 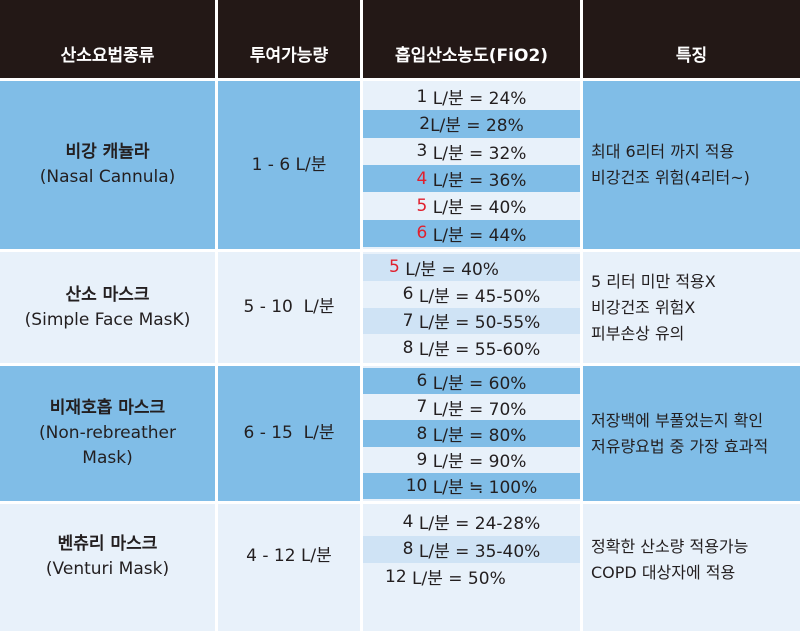 What do you see at coordinates (471, 407) in the screenshot?
I see `fio2-item: 7 L/분 = 70%` at bounding box center [471, 407].